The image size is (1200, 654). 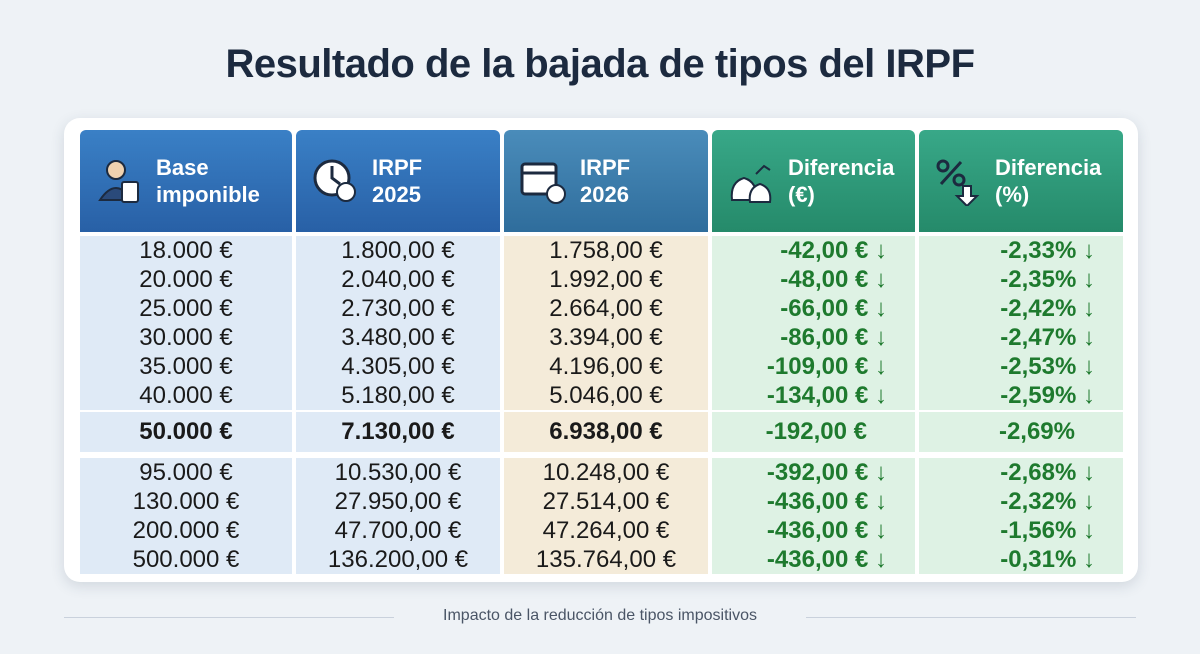 I want to click on header-label: IRPF 2026, so click(x=605, y=181).